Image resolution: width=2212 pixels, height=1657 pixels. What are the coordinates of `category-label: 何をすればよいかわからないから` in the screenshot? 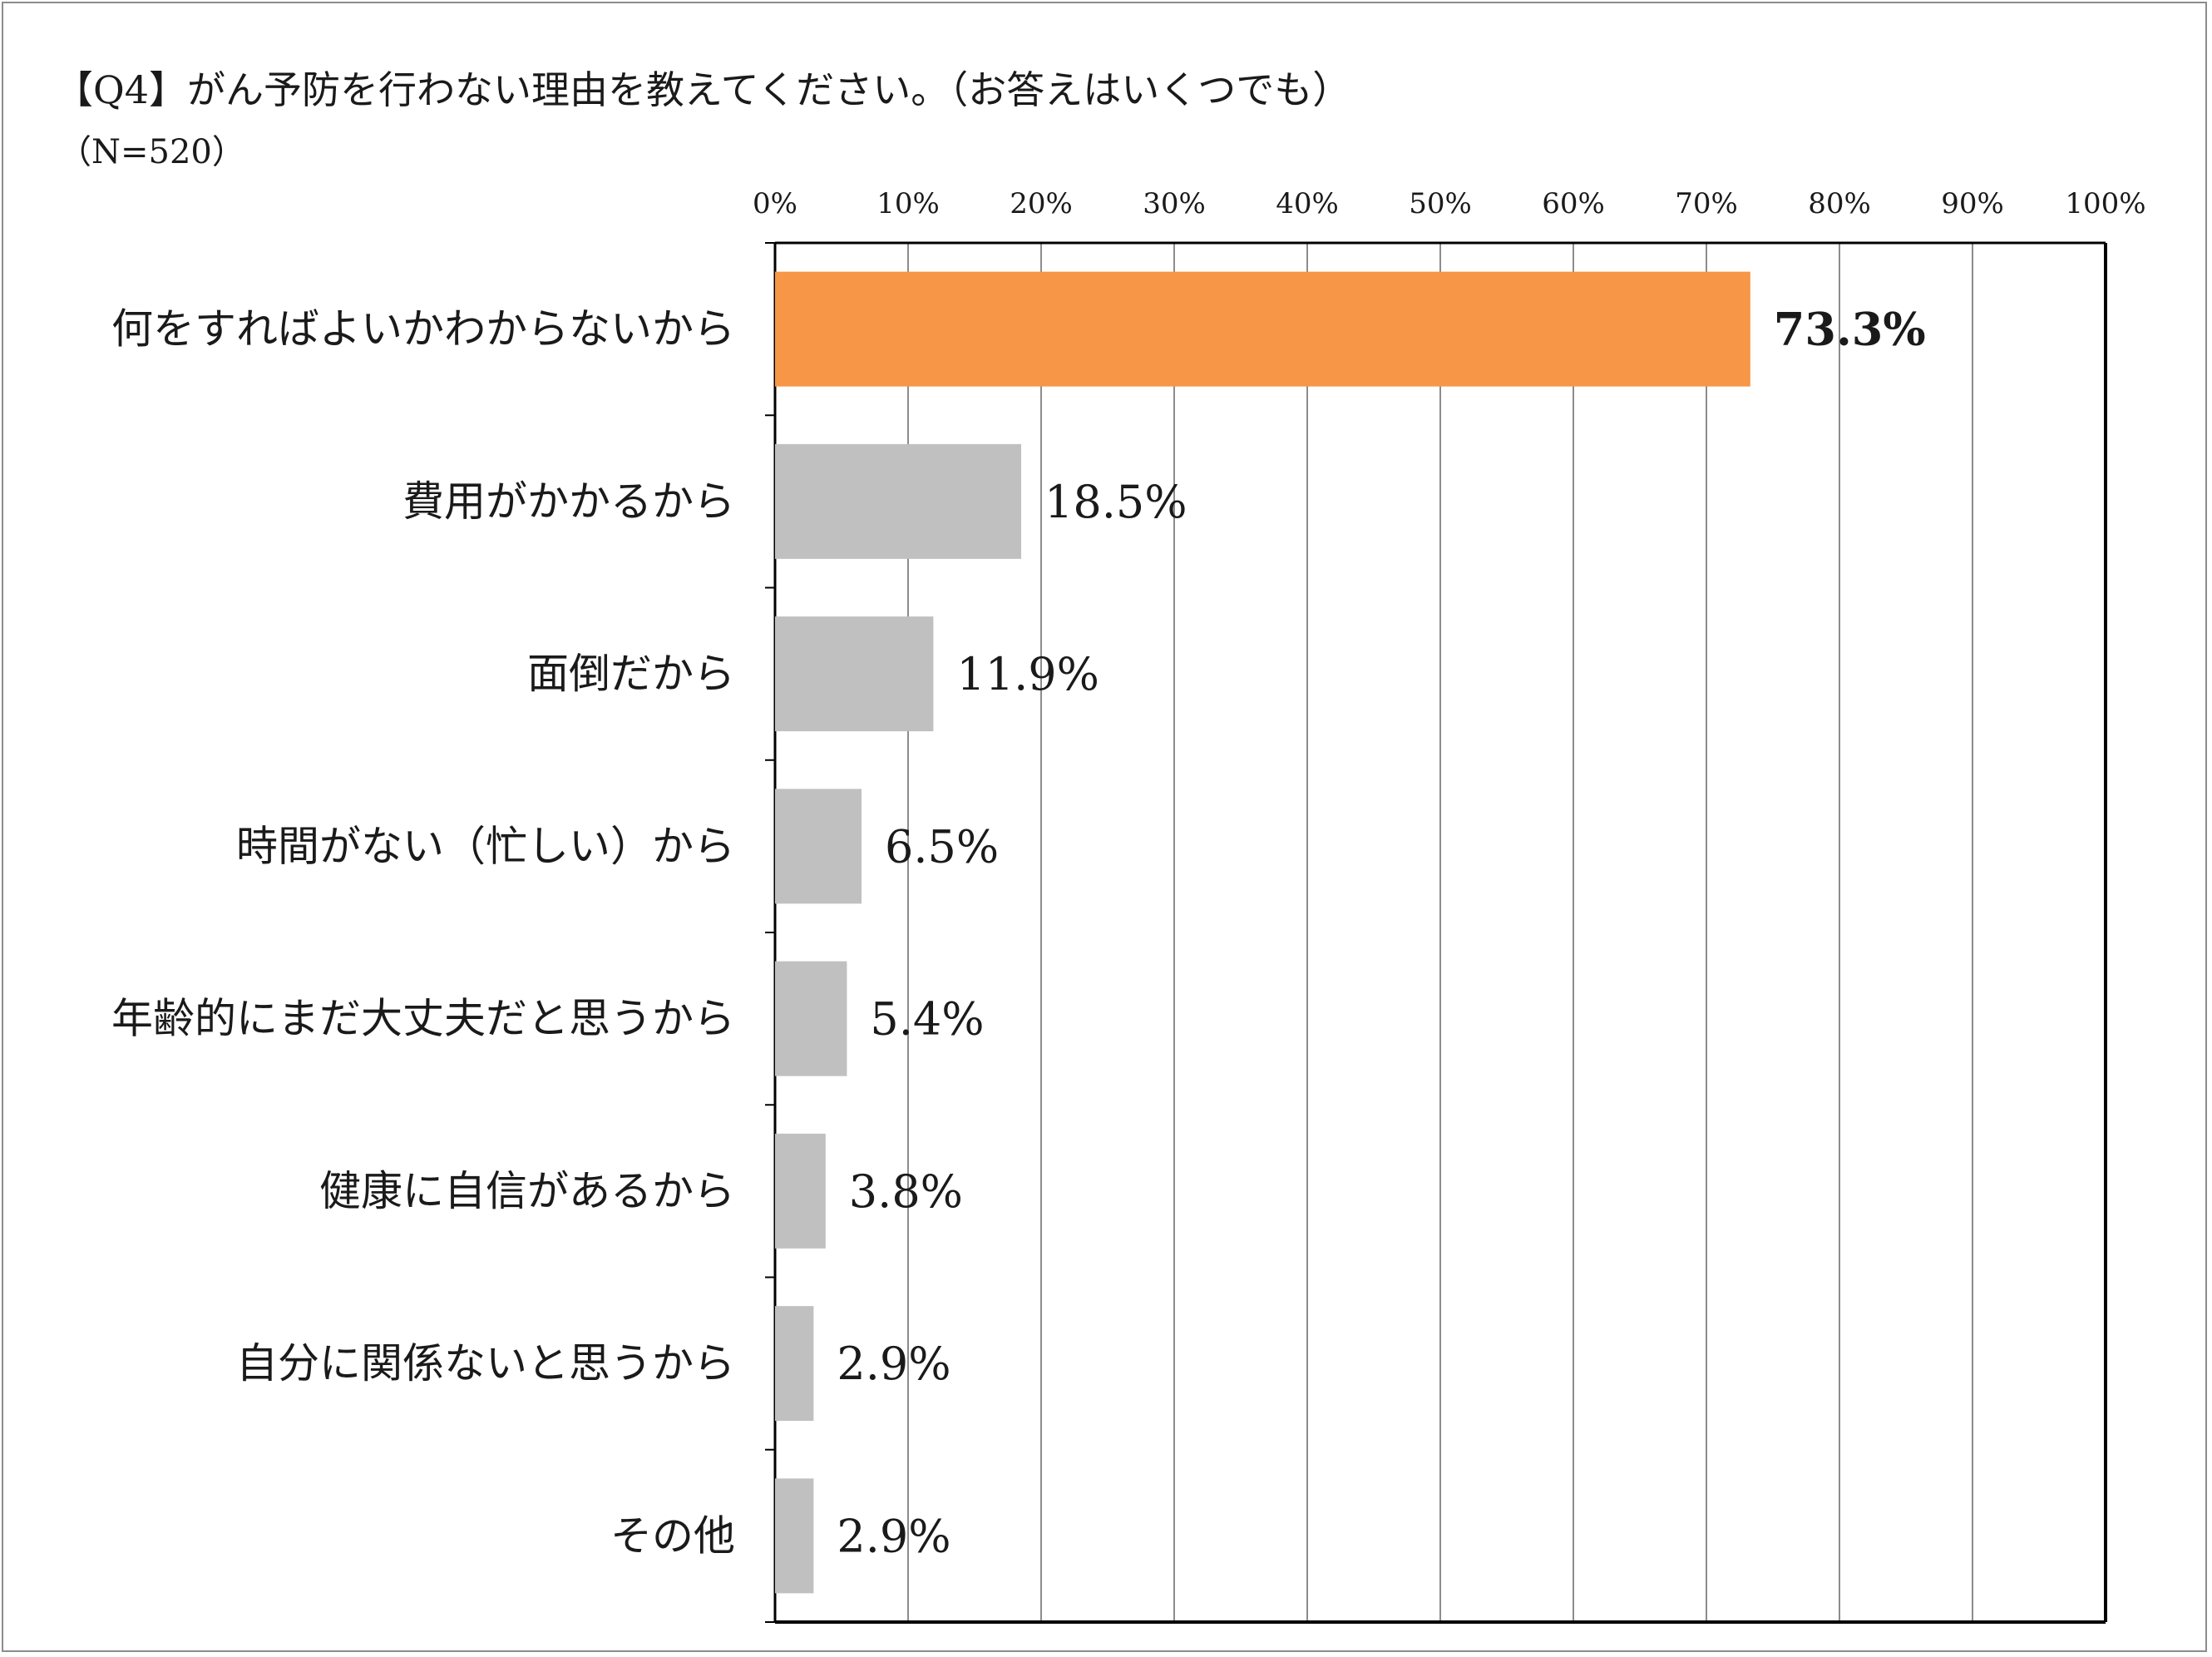 It's located at (423, 329).